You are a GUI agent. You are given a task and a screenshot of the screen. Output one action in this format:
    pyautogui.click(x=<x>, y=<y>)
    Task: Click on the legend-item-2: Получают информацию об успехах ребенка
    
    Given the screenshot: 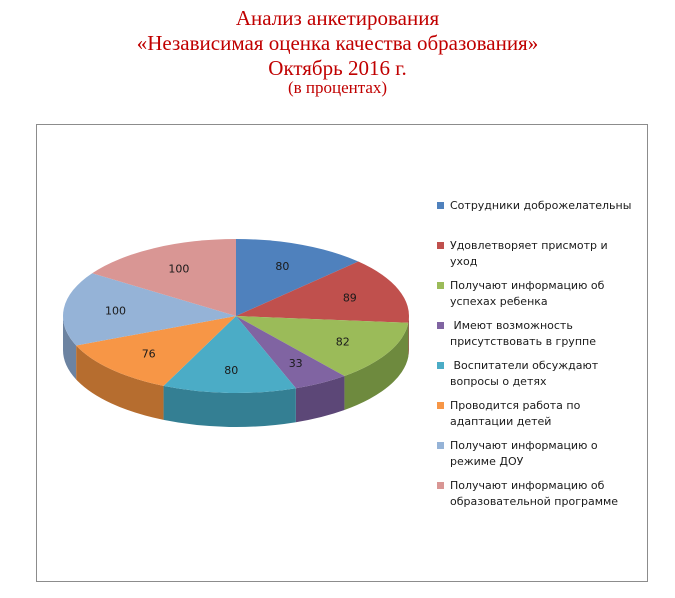 What is the action you would take?
    pyautogui.click(x=537, y=294)
    